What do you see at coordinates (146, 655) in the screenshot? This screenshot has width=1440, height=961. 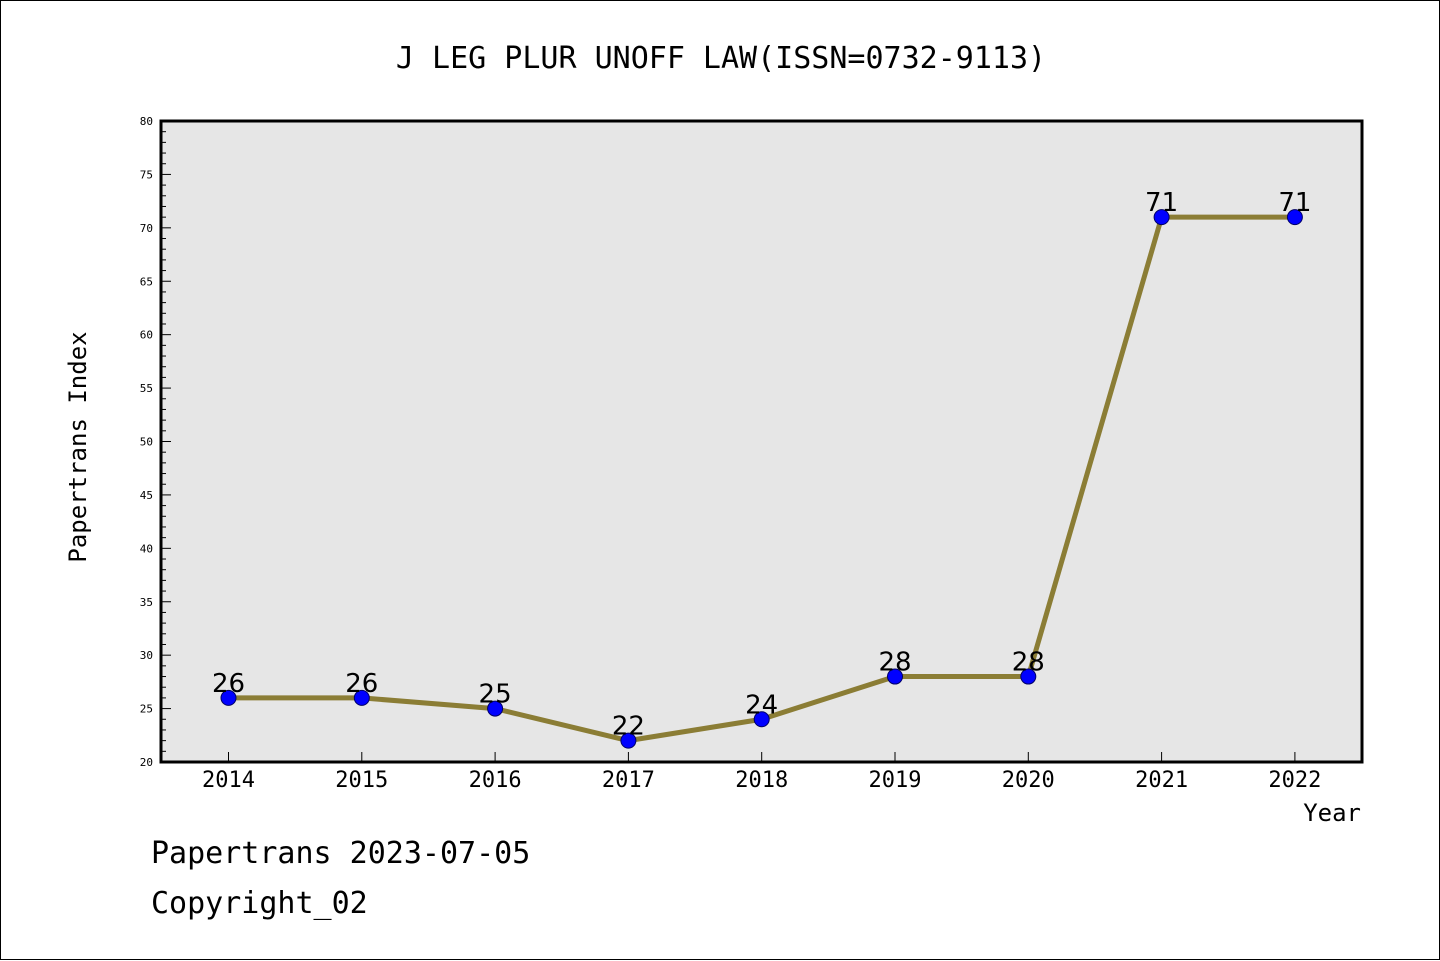 I see `y-tick-label: 30` at bounding box center [146, 655].